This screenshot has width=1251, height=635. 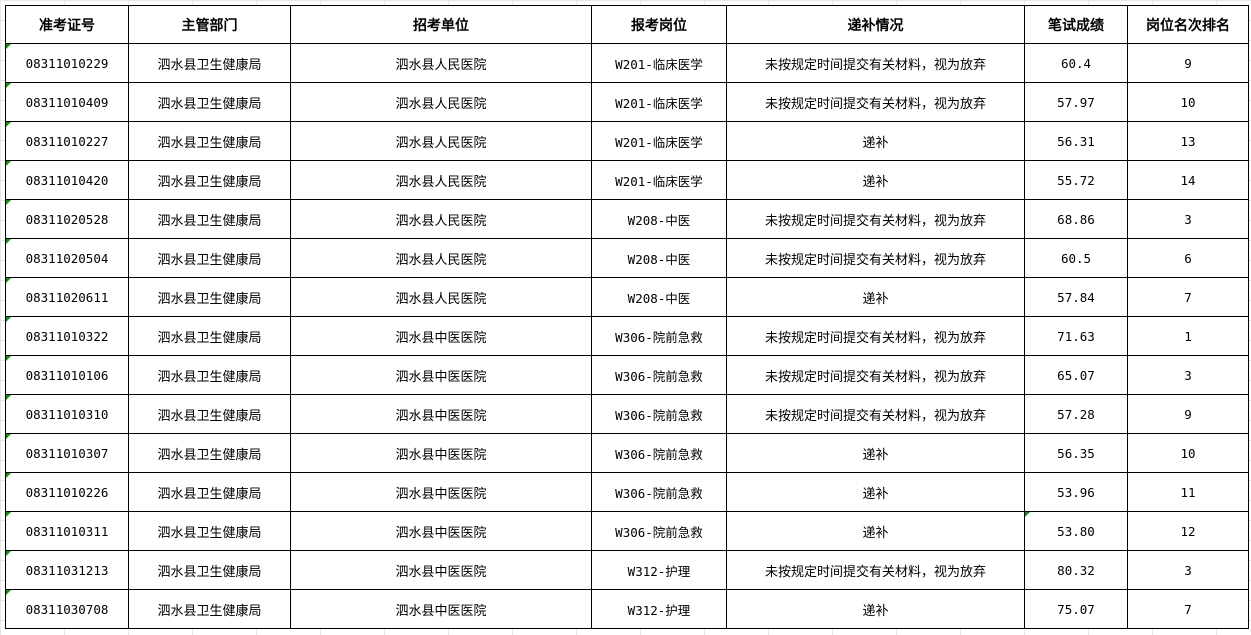 I want to click on header-rank: 岗位名次排名, so click(x=1188, y=24).